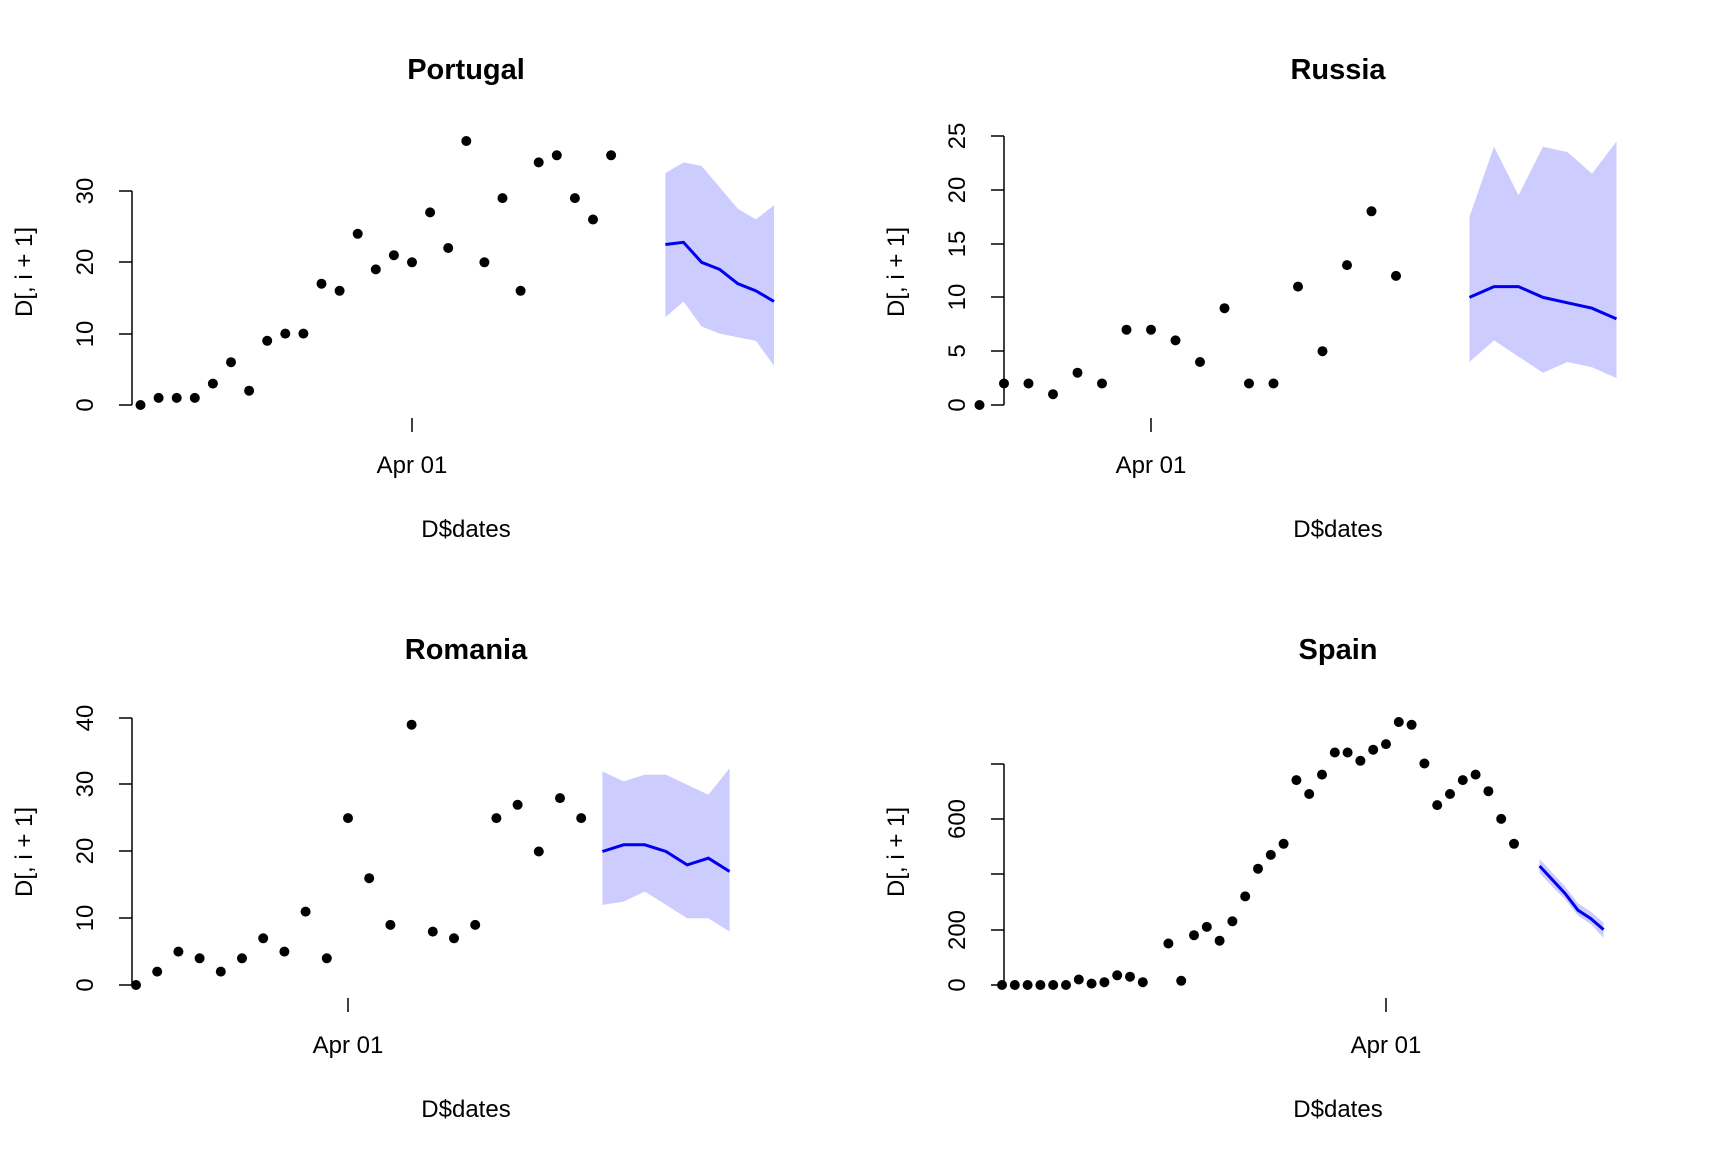  What do you see at coordinates (957, 819) in the screenshot?
I see `y-tick-label: 600` at bounding box center [957, 819].